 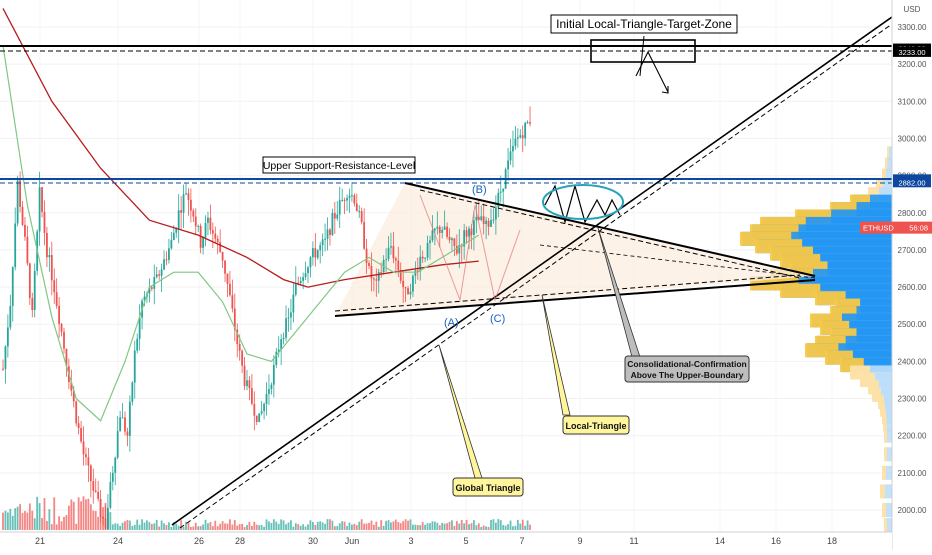 I want to click on target-zone-callout: Initial Local-Triangle-Target-Zone, so click(x=644, y=24).